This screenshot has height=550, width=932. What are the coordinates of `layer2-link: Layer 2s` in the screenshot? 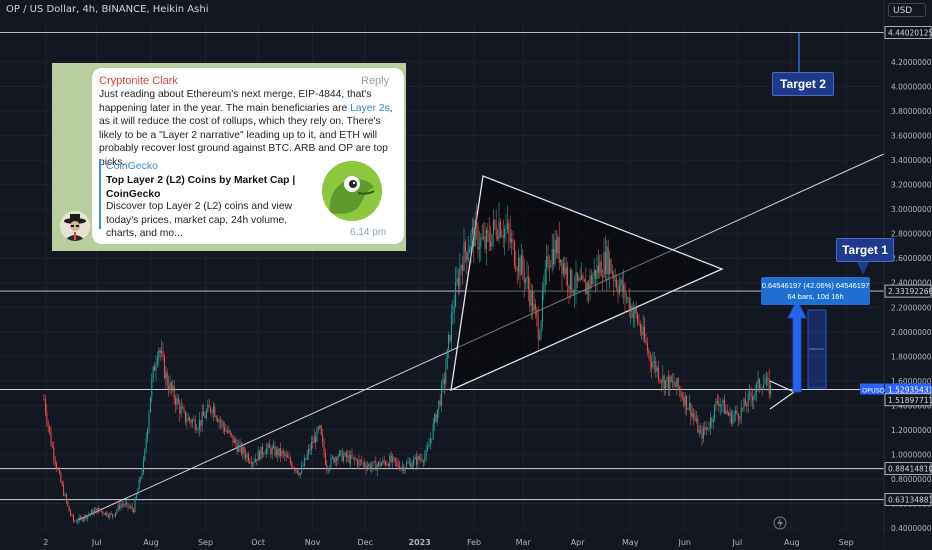 It's located at (370, 108).